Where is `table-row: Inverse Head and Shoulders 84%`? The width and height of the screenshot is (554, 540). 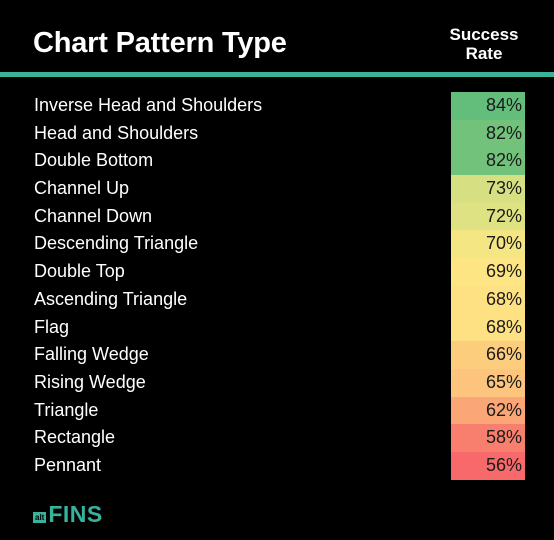
table-row: Inverse Head and Shoulders 84% is located at coordinates (277, 106).